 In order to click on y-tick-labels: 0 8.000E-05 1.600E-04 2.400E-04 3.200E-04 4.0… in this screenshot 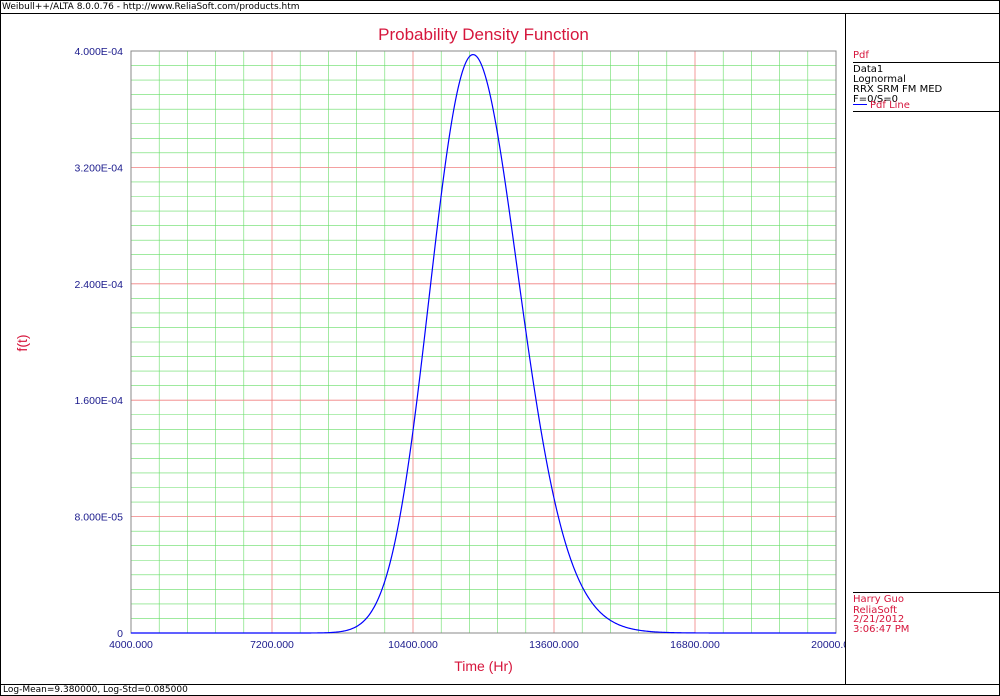, I will do `click(99, 343)`.